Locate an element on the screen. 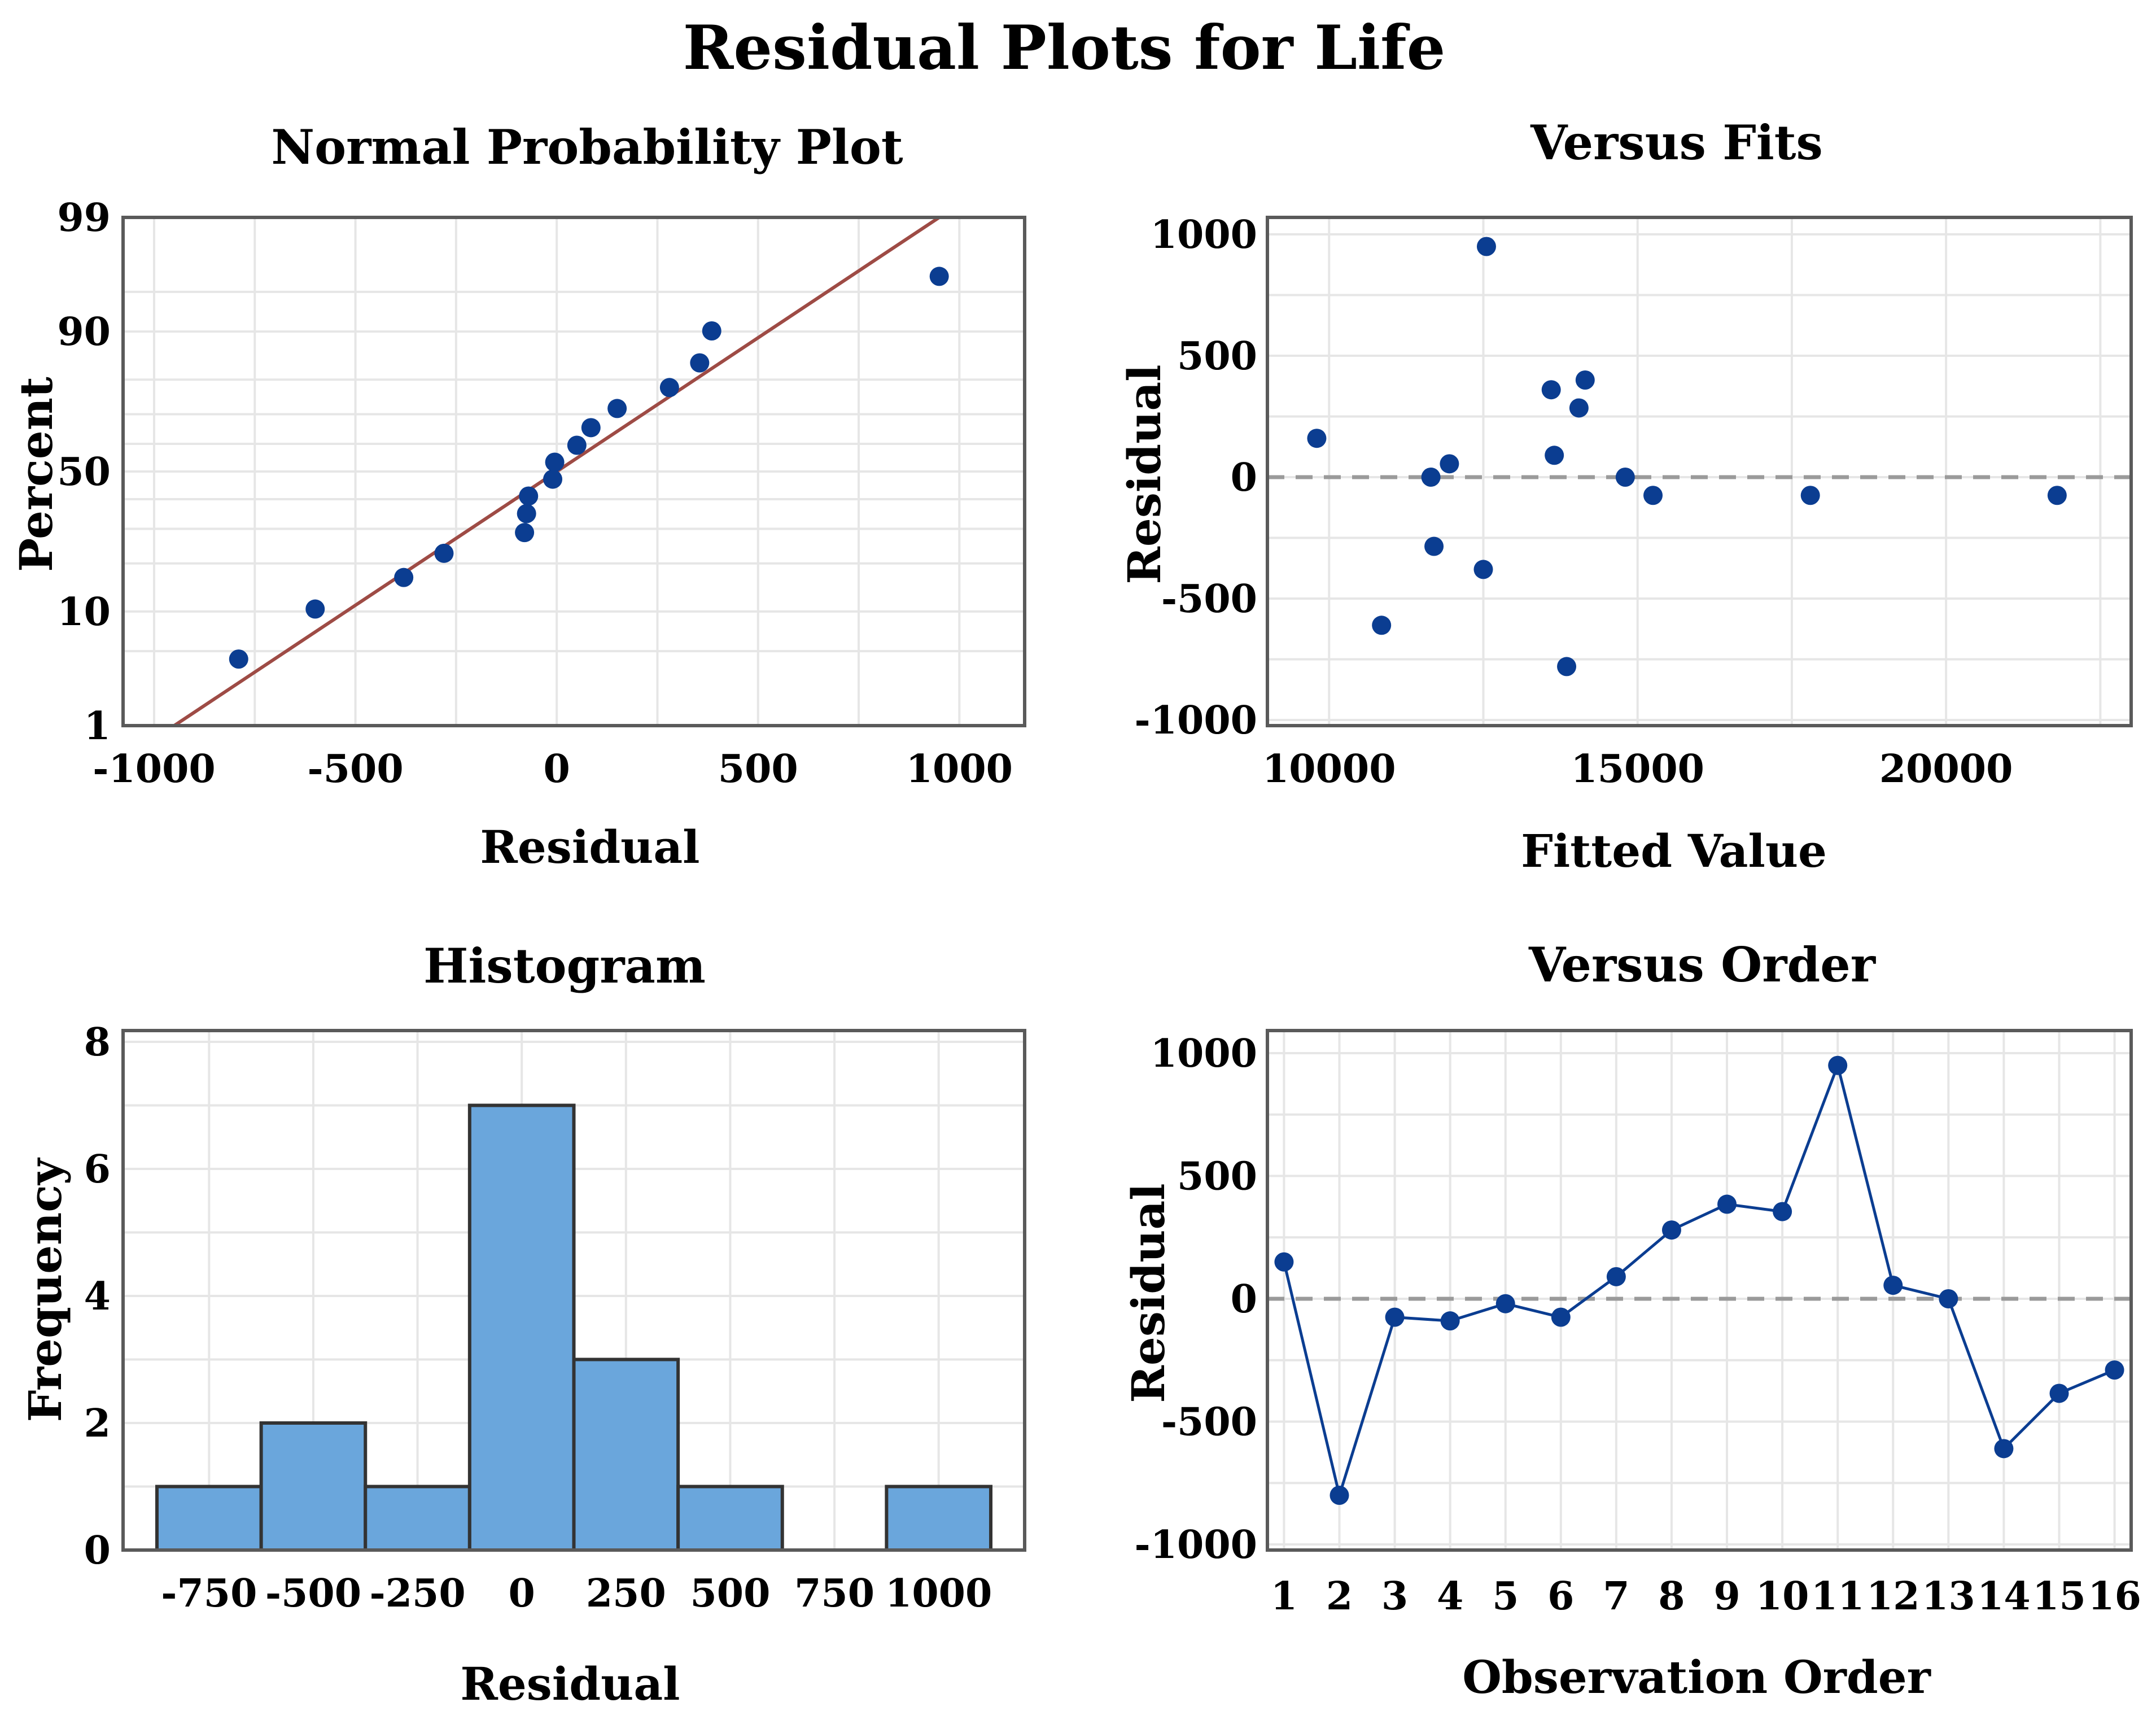 Image resolution: width=2156 pixels, height=1711 pixels. order-plot-border is located at coordinates (1699, 1290).